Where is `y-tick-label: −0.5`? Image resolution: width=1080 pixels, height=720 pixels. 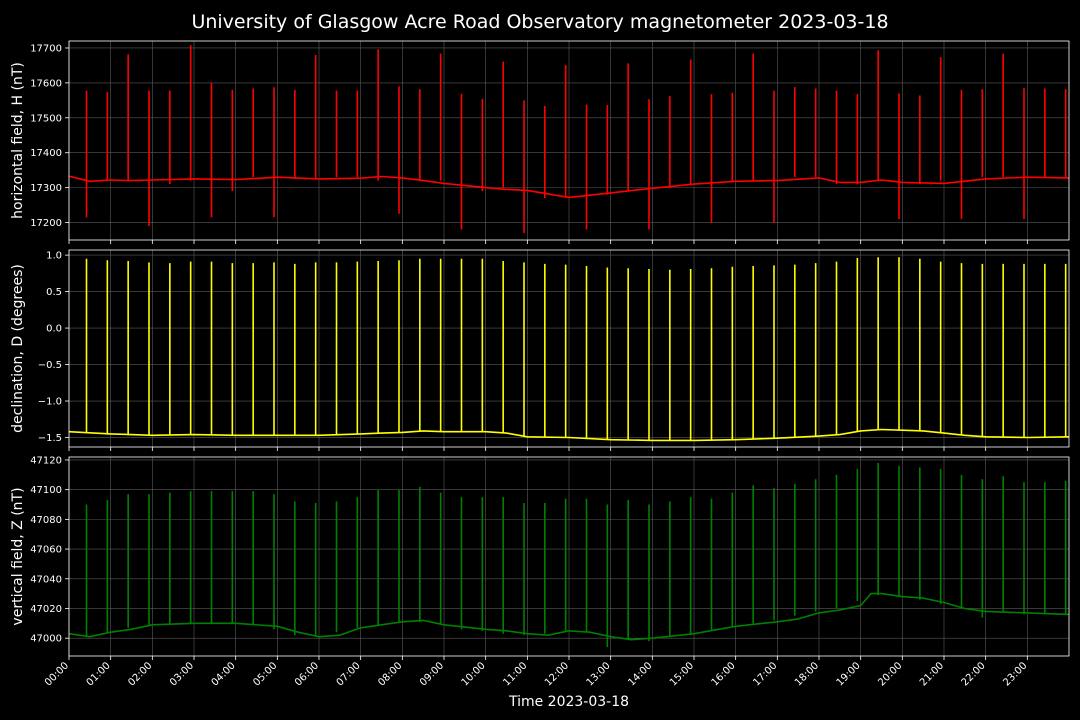 y-tick-label: −0.5 is located at coordinates (50, 365).